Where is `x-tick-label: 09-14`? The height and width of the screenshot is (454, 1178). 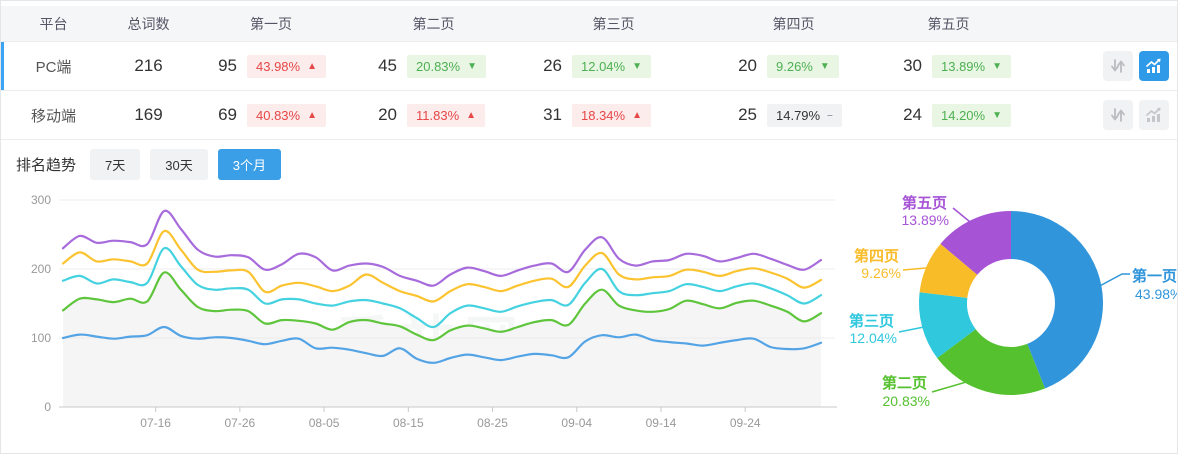 x-tick-label: 09-14 is located at coordinates (661, 423).